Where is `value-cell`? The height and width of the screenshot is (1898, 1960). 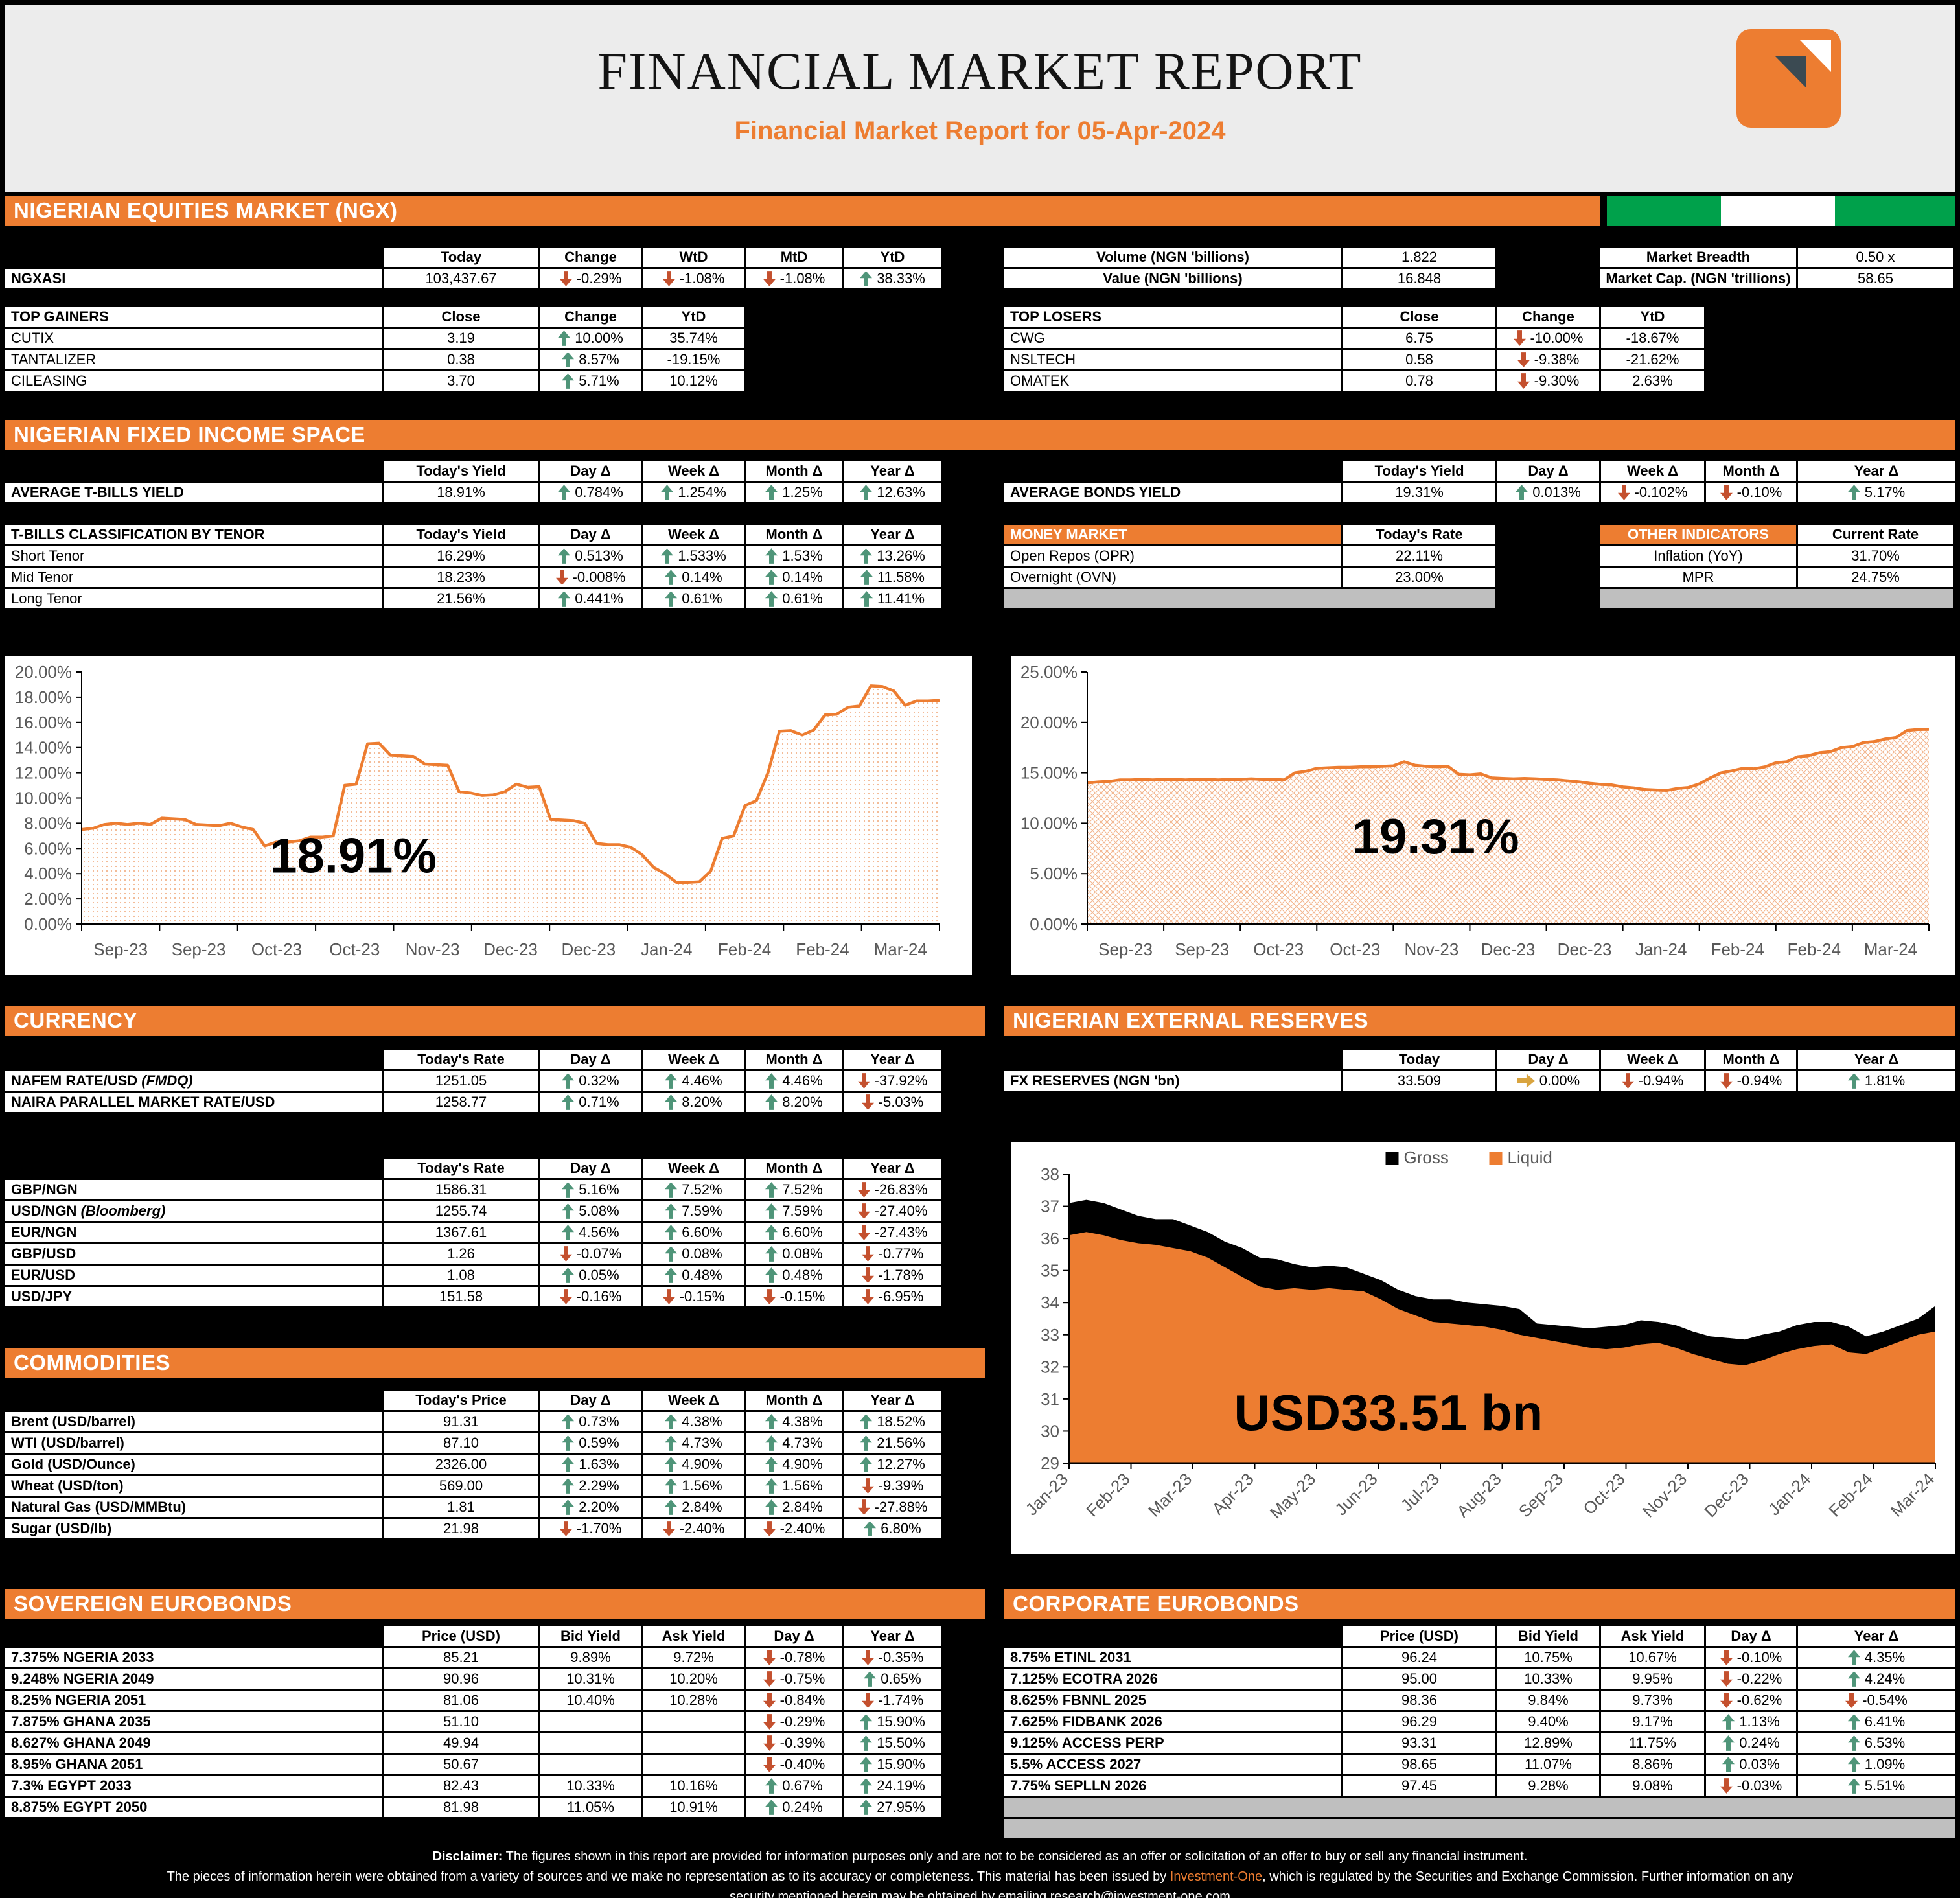
value-cell is located at coordinates (693, 1743).